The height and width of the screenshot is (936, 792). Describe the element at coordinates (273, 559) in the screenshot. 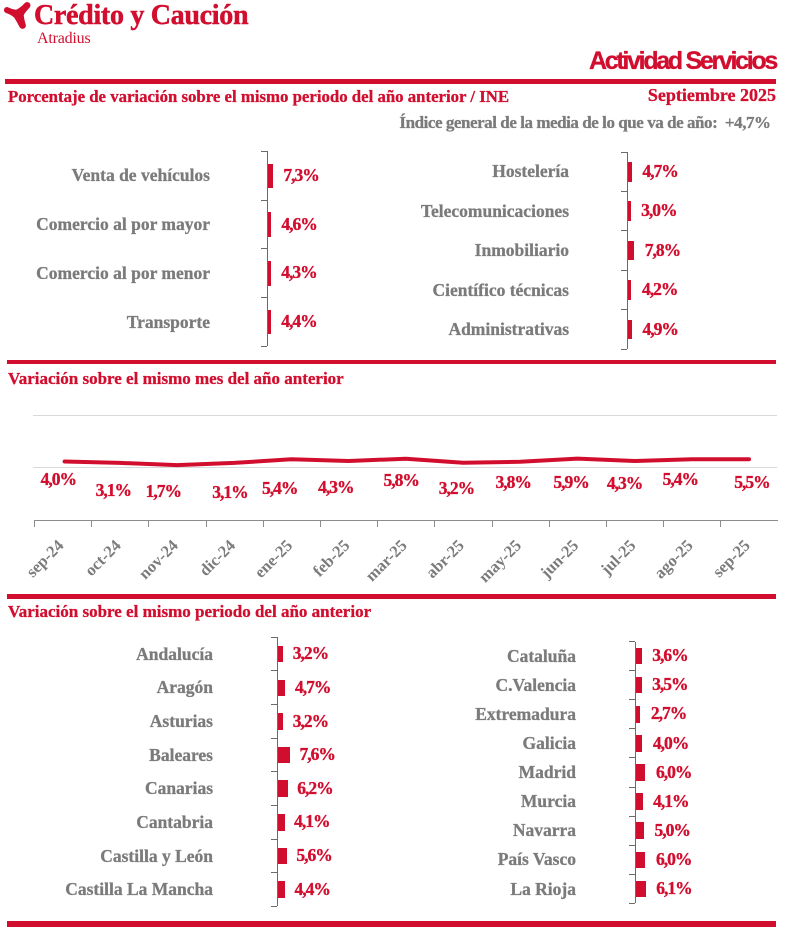

I see `svg-text: ene-25` at that location.